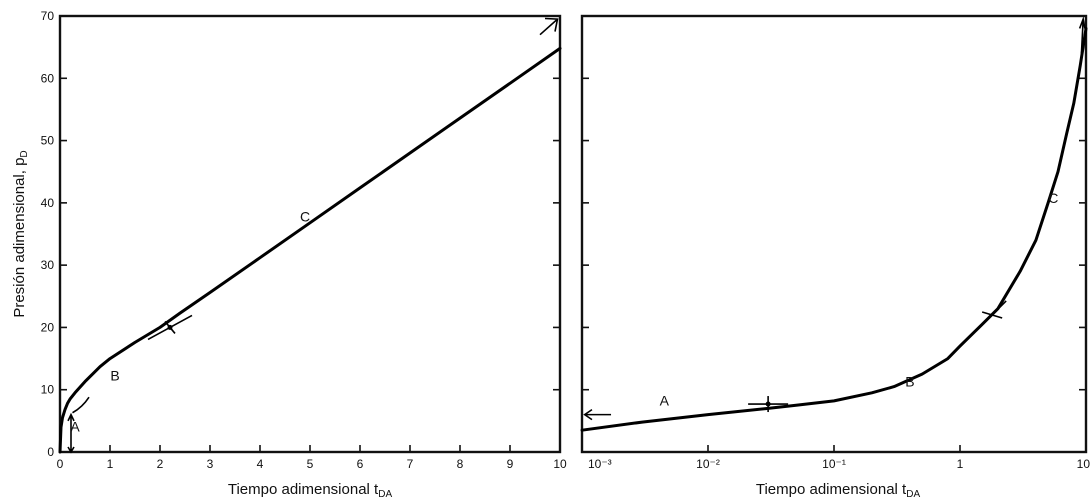 The height and width of the screenshot is (499, 1090). I want to click on y-tick-label: 70, so click(48, 16).